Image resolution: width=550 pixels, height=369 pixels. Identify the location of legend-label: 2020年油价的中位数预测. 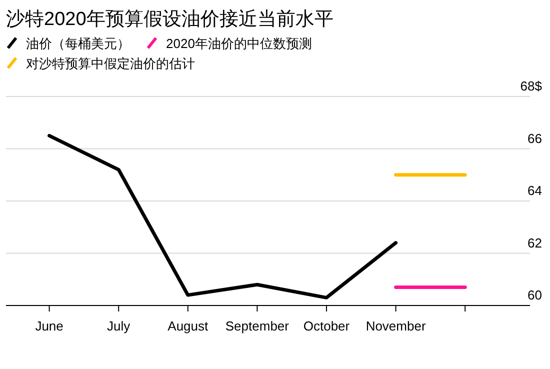
(239, 43).